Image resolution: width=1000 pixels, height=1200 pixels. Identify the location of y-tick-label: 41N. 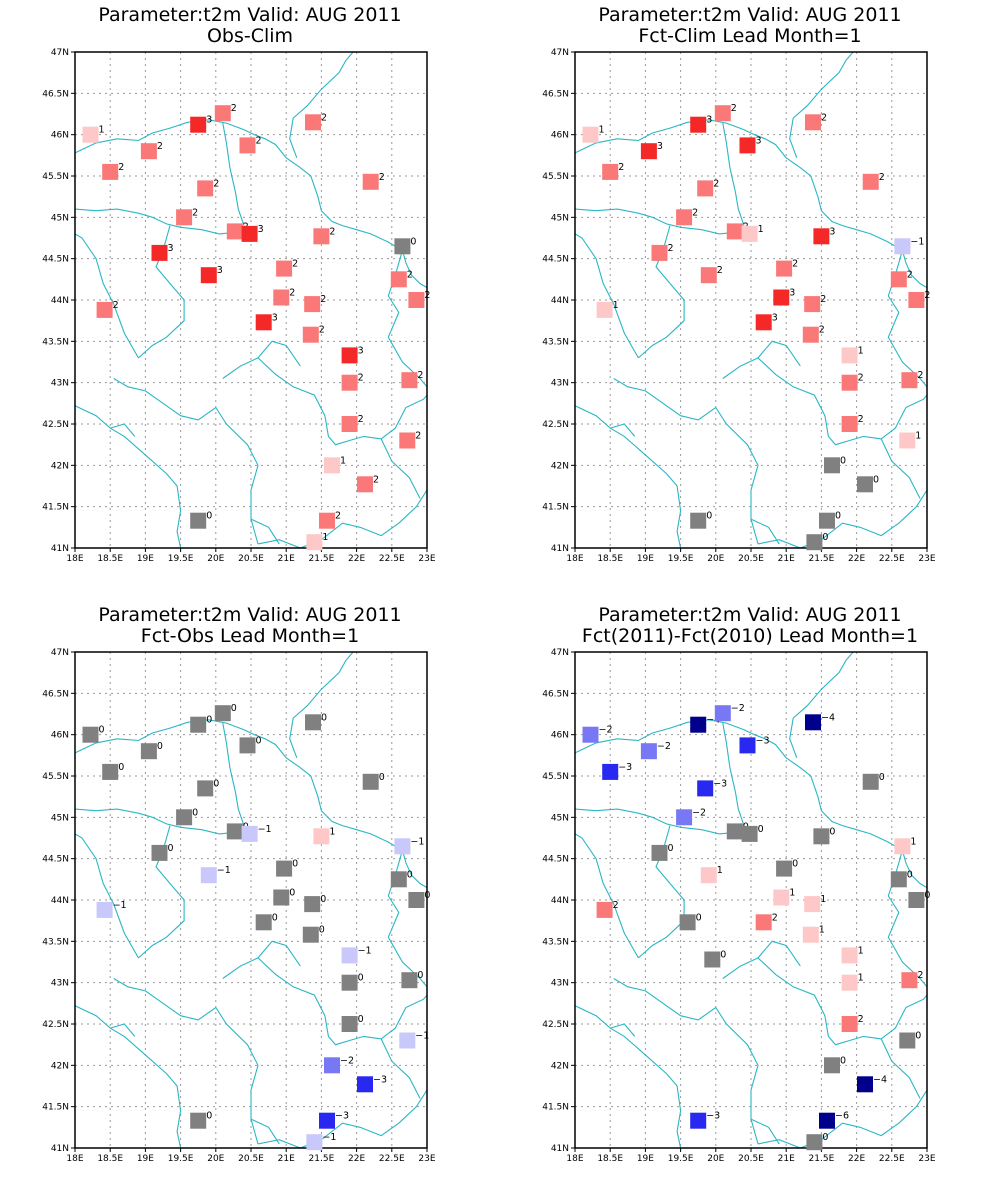
(60, 549).